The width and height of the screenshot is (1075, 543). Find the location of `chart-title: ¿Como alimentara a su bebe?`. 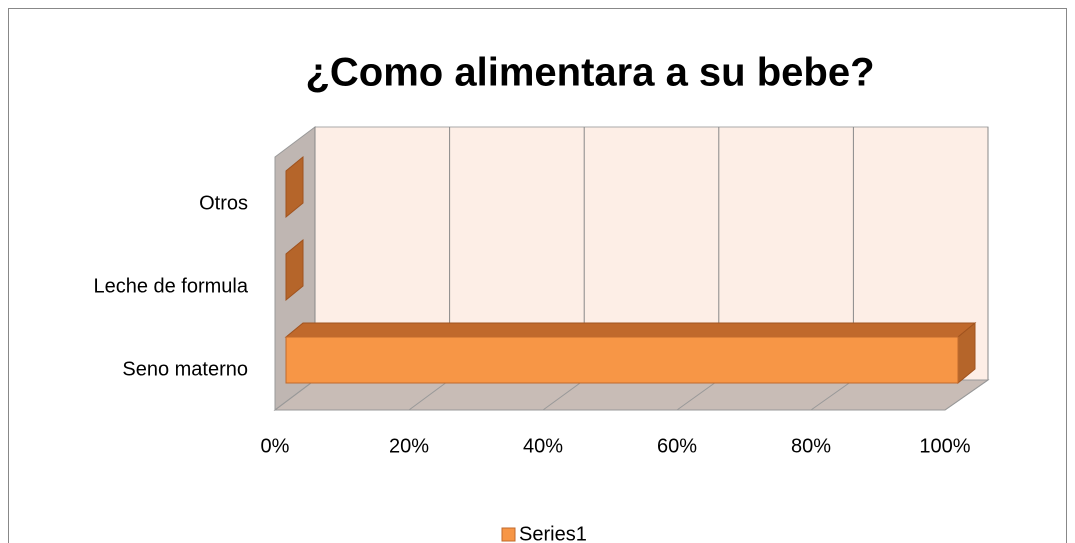

chart-title: ¿Como alimentara a su bebe? is located at coordinates (589, 73).